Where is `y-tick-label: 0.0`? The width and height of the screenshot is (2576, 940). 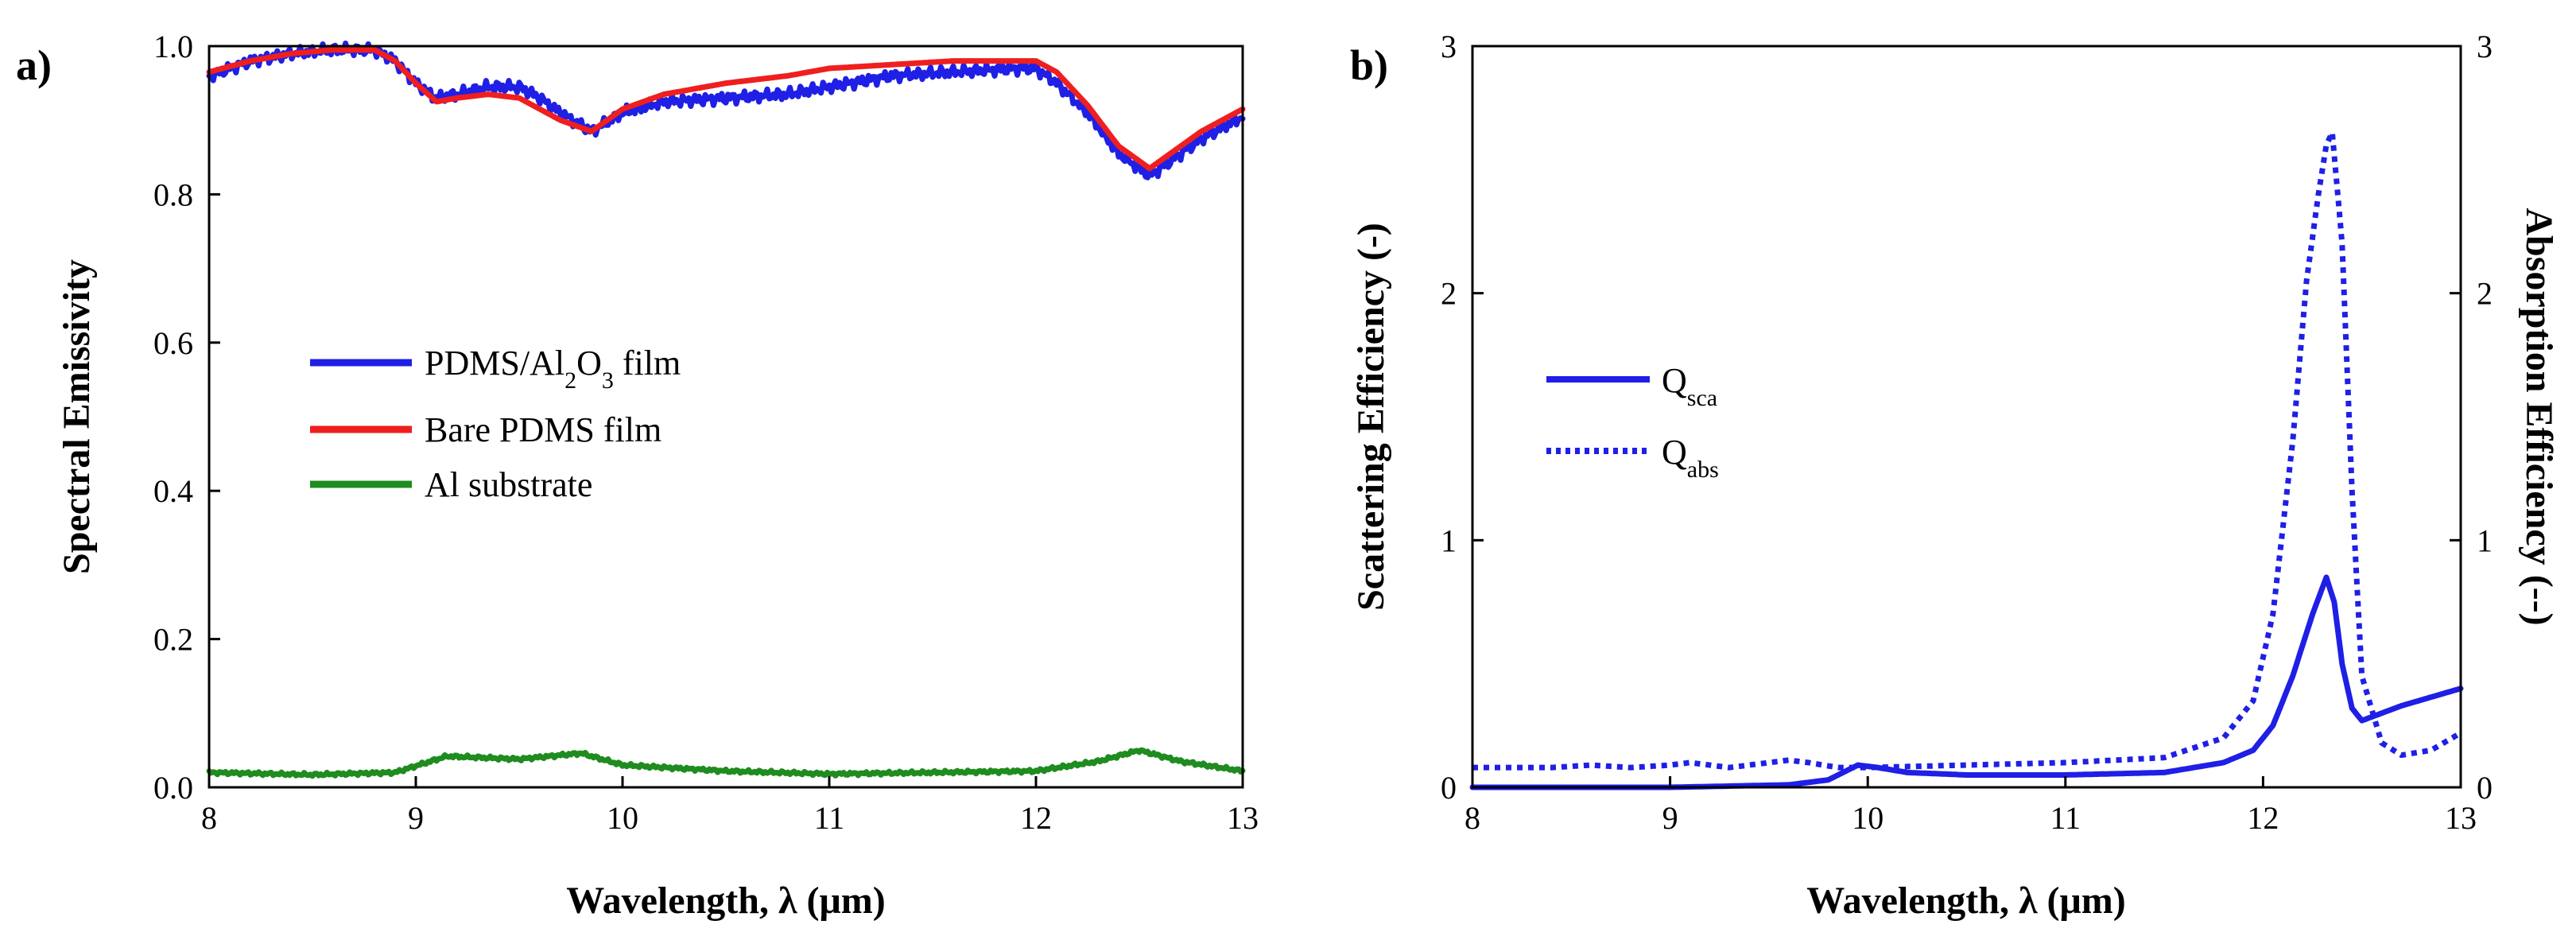
y-tick-label: 0.0 is located at coordinates (173, 788).